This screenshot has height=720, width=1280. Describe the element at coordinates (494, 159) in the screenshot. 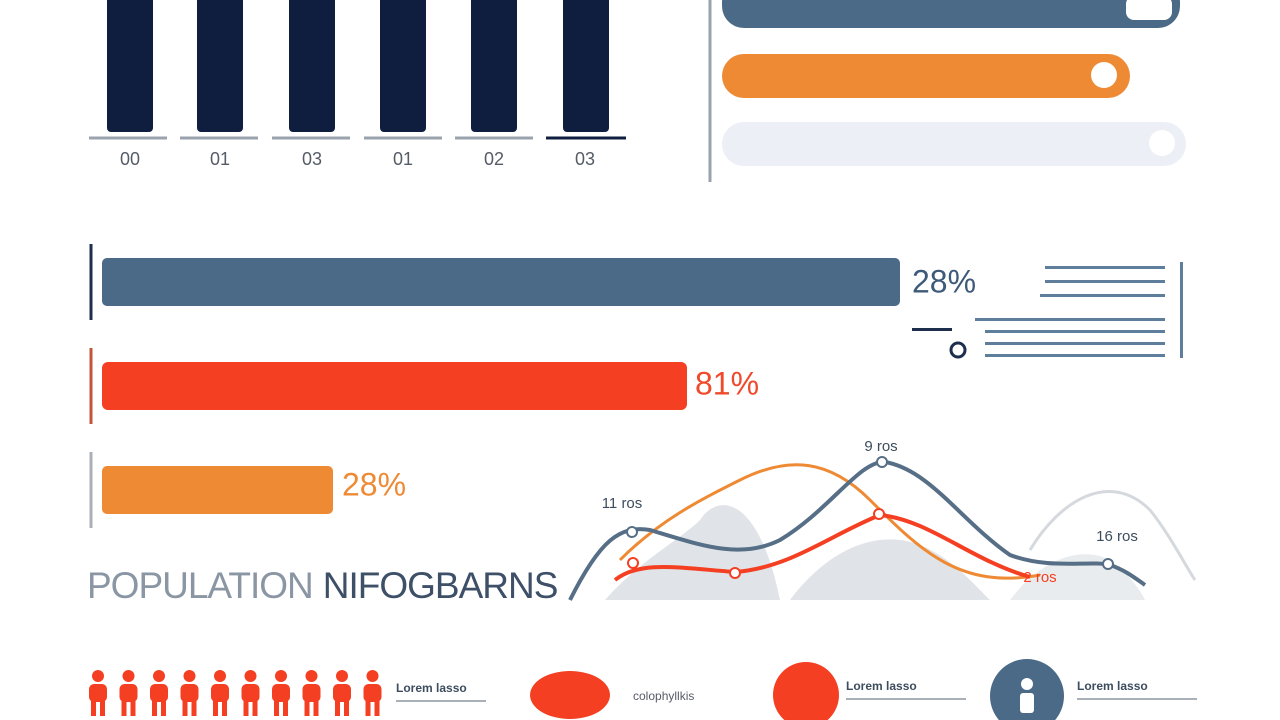

I see `column-label: 02` at that location.